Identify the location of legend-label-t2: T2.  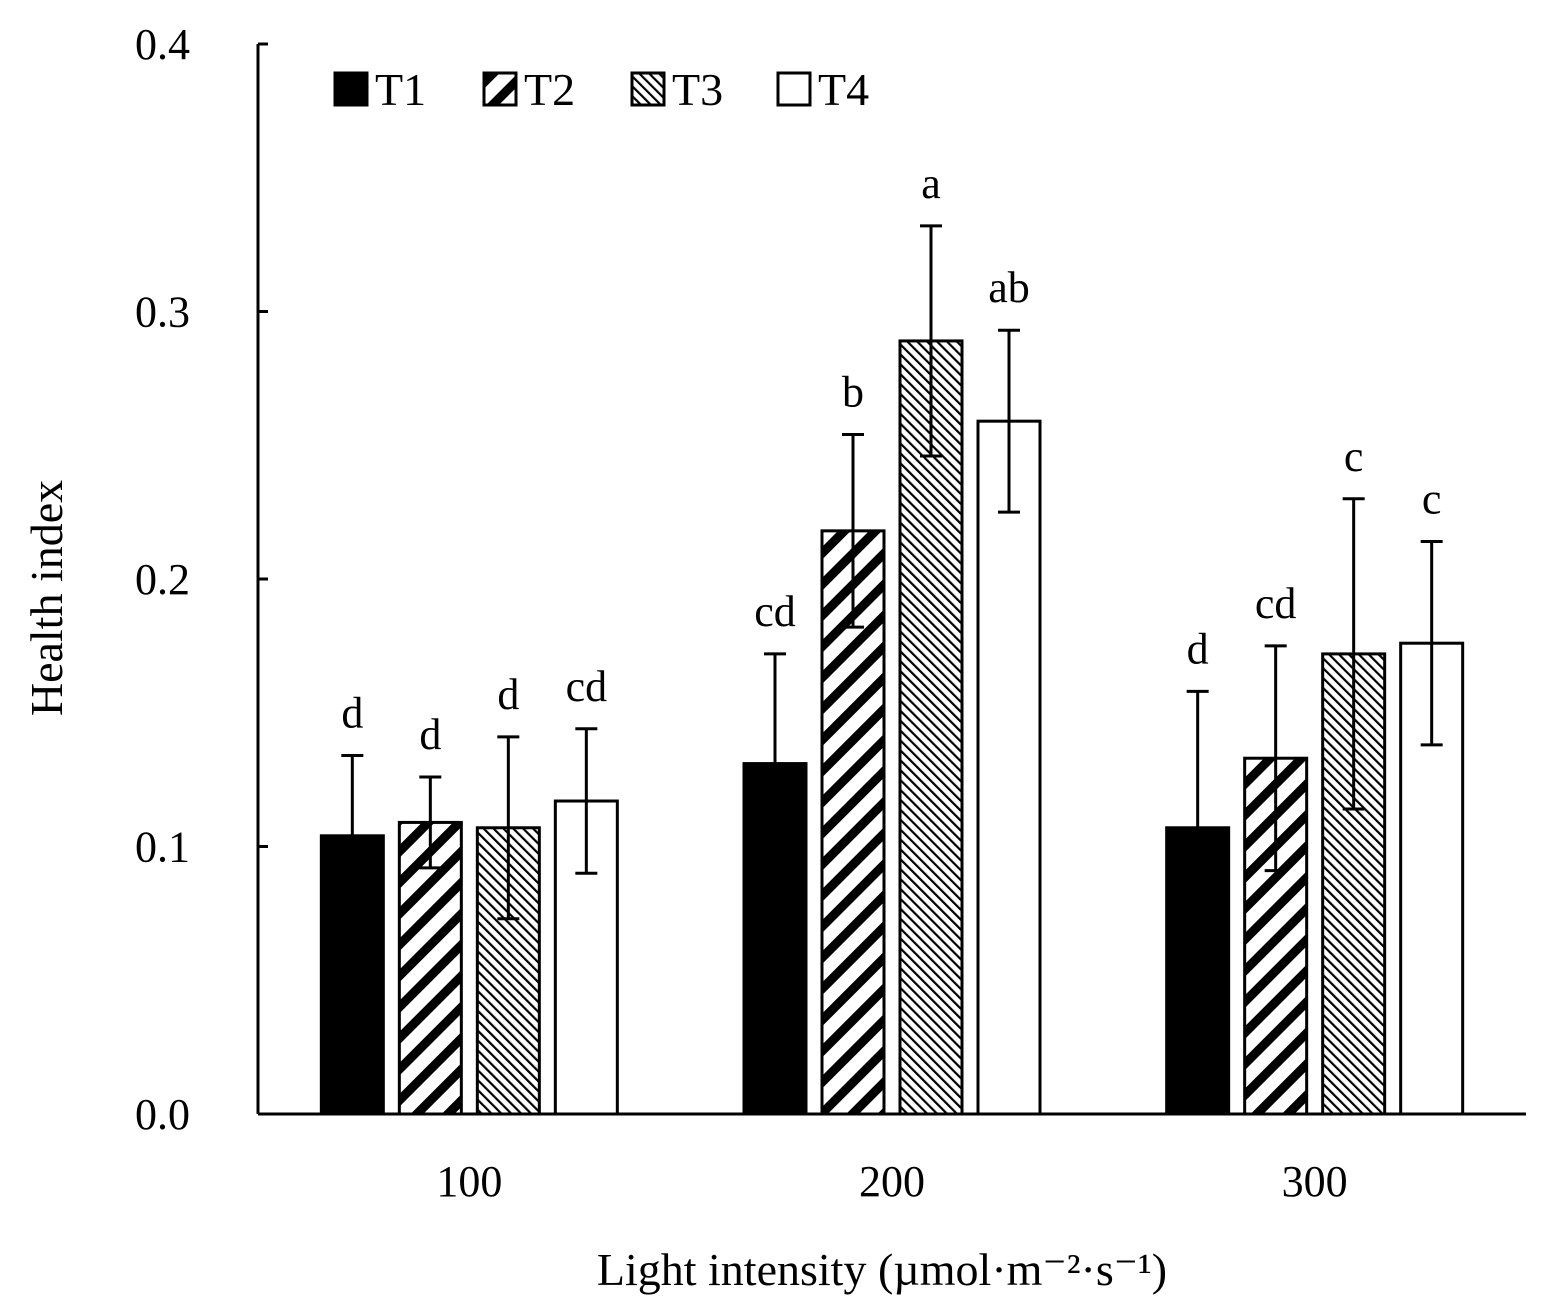
(549, 89).